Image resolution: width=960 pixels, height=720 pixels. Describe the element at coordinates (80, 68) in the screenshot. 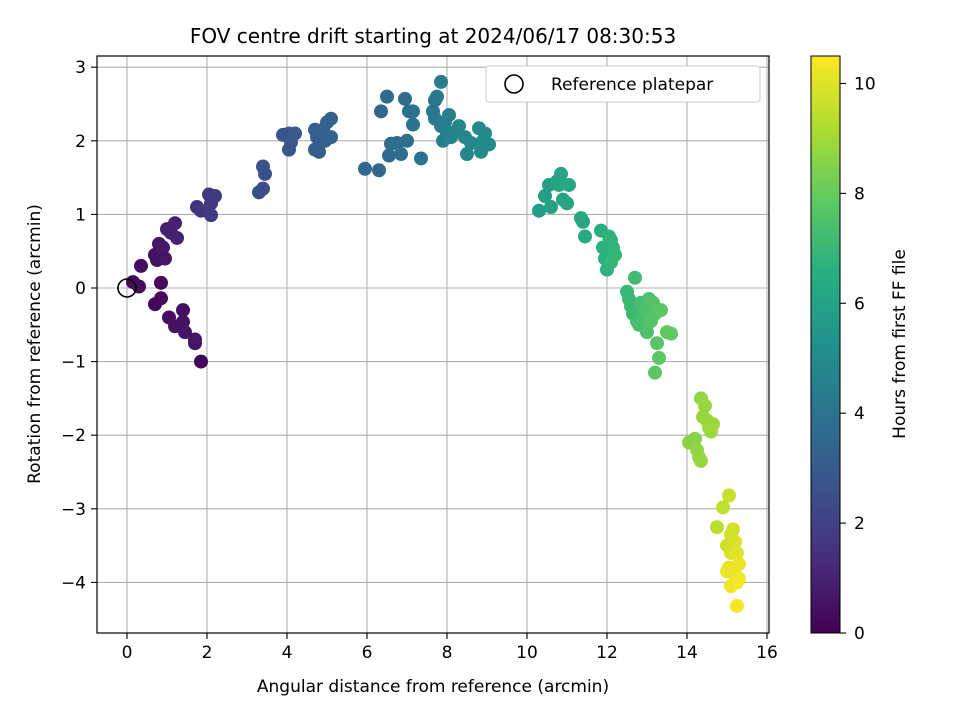

I see `y-tick-label: 3` at that location.